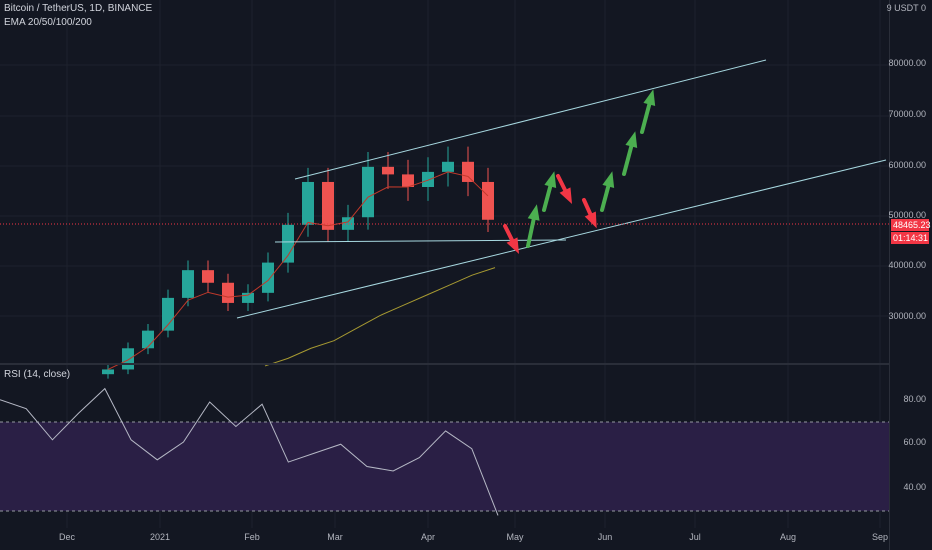 This screenshot has height=550, width=932. I want to click on channel-upper-trendline, so click(530, 119).